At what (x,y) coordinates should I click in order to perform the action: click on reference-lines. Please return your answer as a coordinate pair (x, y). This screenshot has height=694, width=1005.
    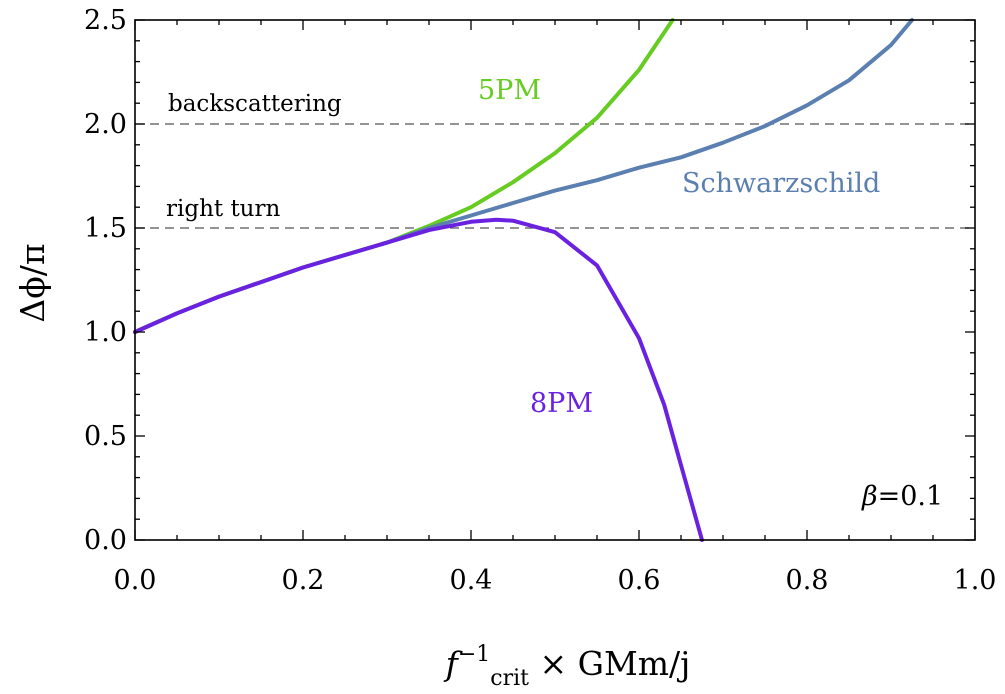
    Looking at the image, I should click on (555, 176).